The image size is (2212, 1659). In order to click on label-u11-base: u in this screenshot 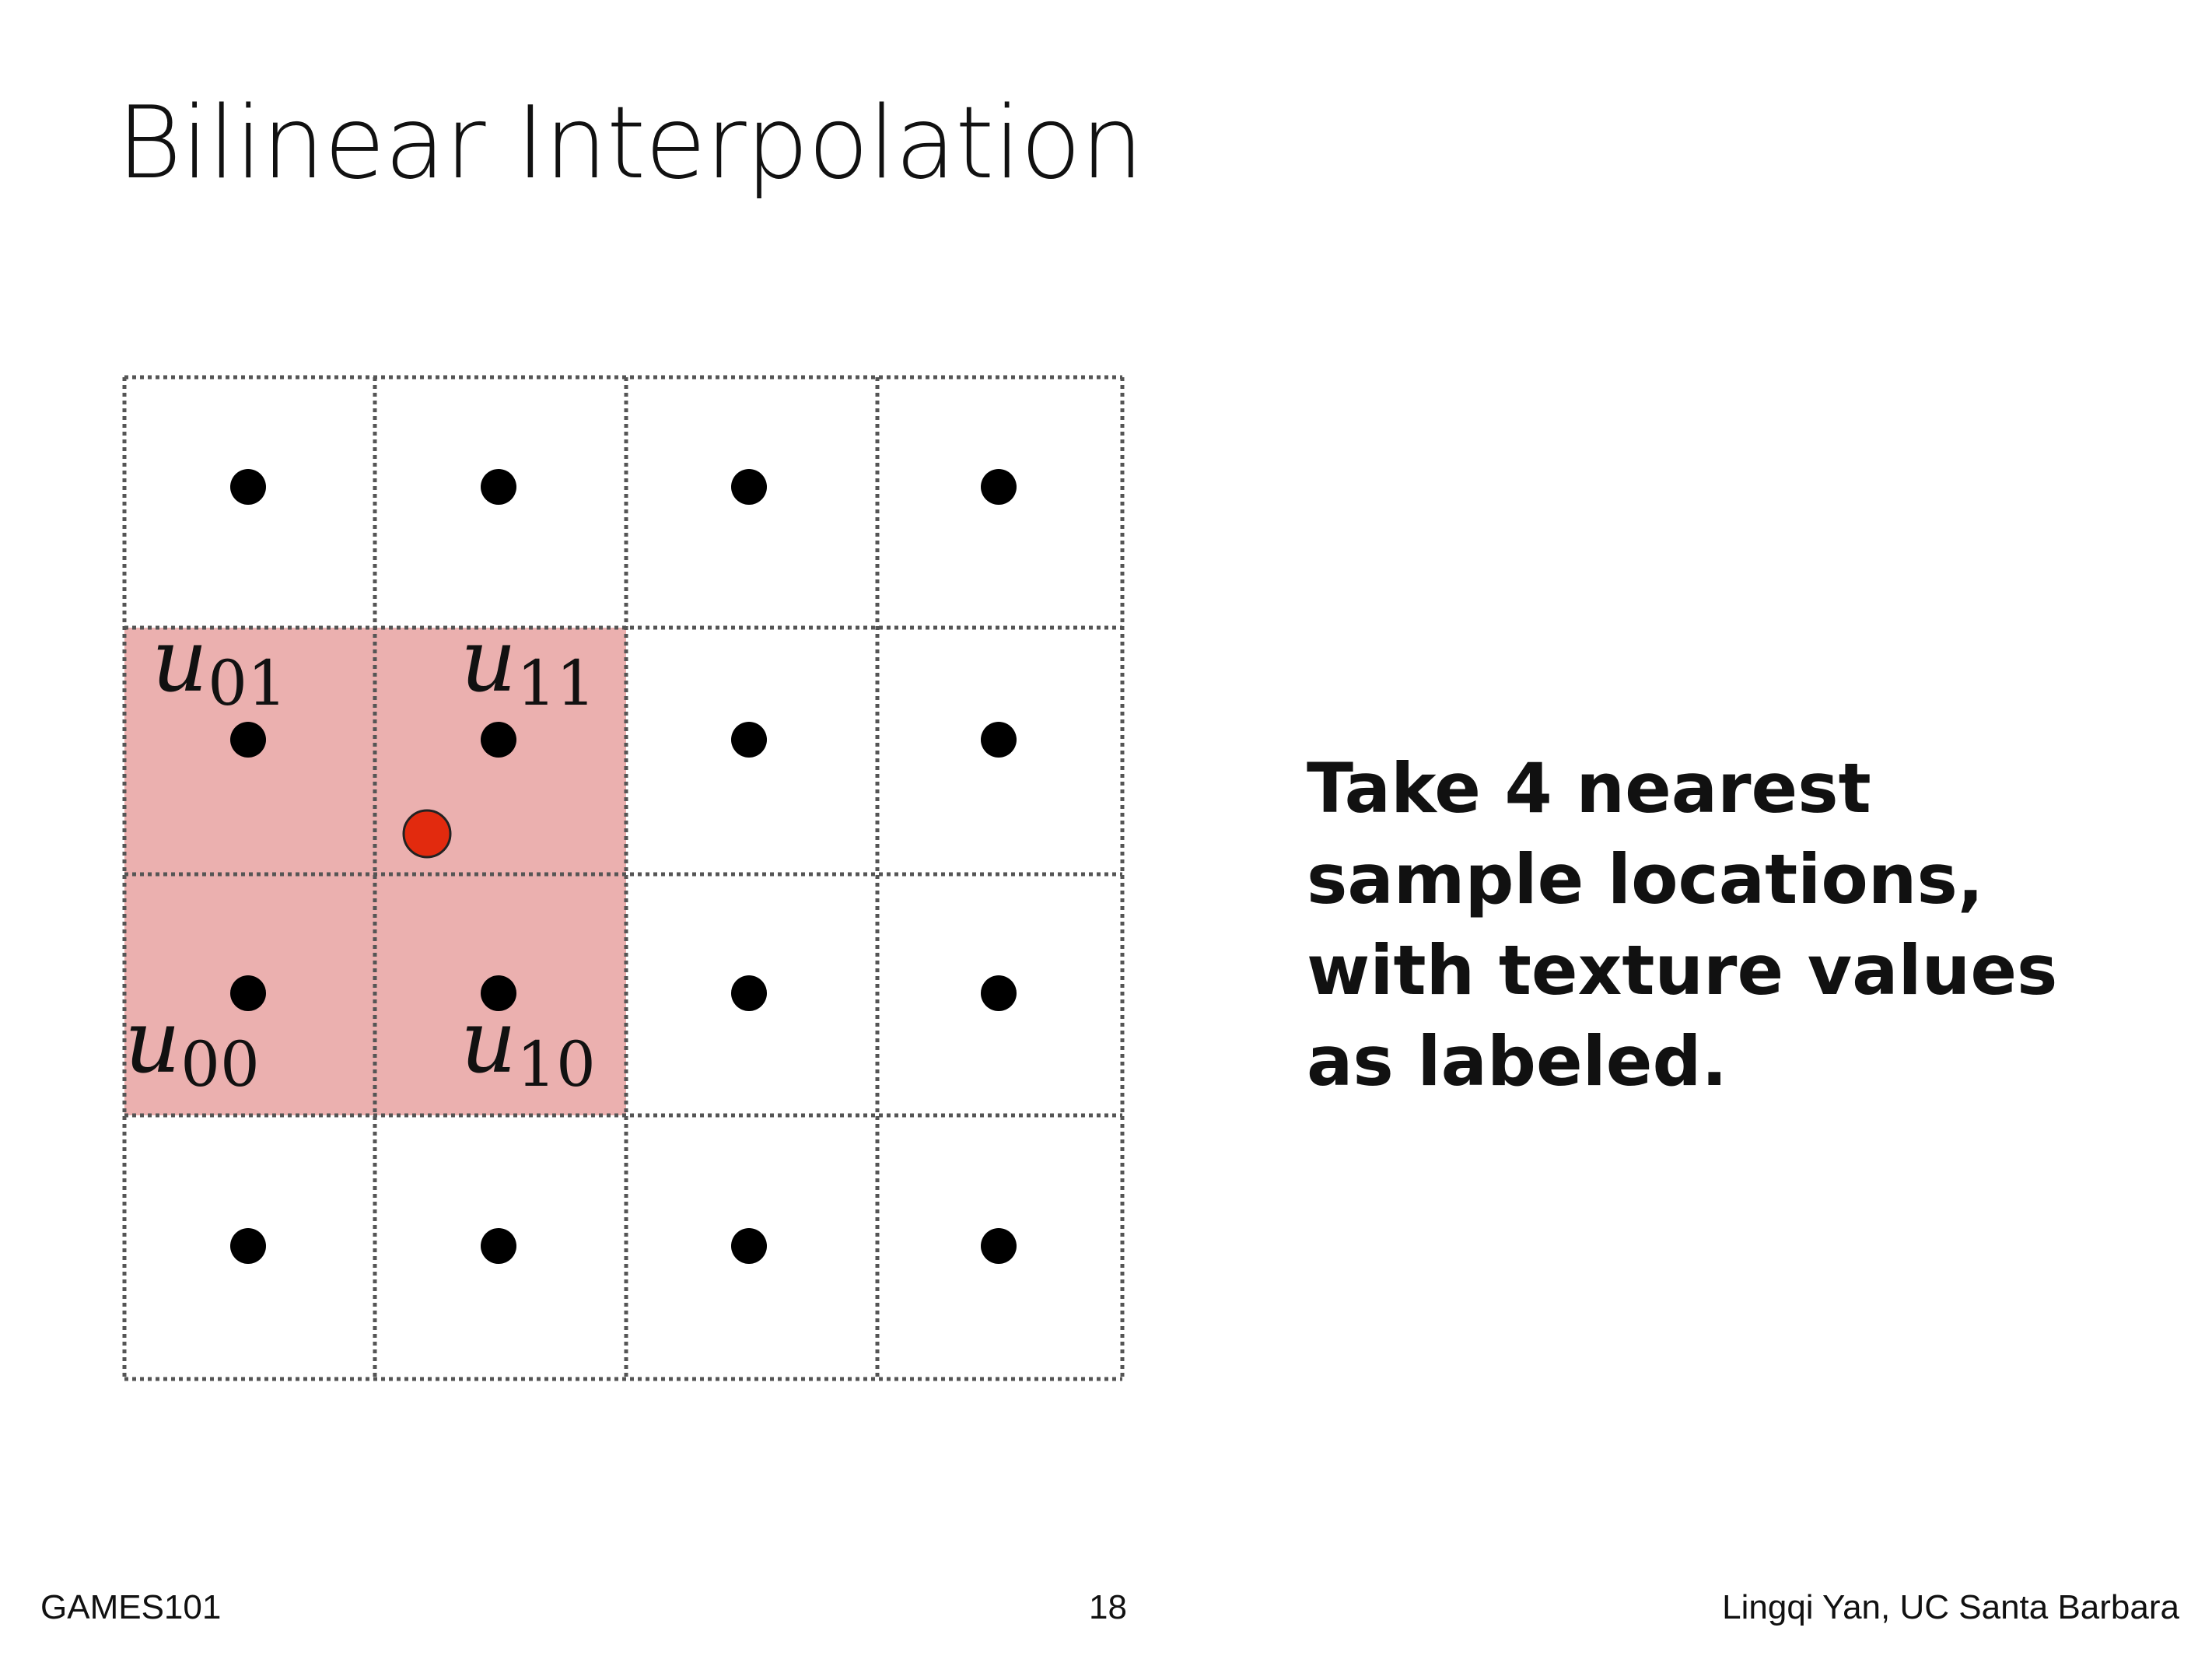, I will do `click(488, 662)`.